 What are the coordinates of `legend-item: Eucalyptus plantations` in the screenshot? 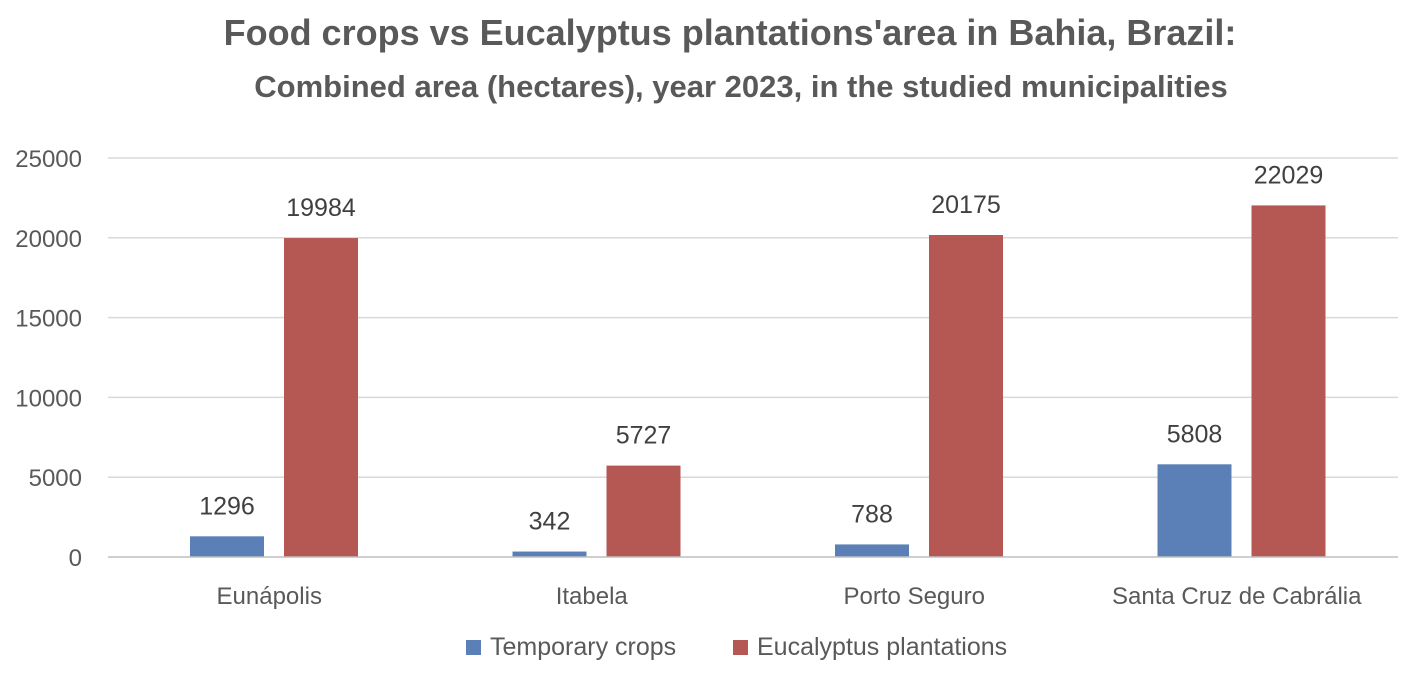 It's located at (870, 647).